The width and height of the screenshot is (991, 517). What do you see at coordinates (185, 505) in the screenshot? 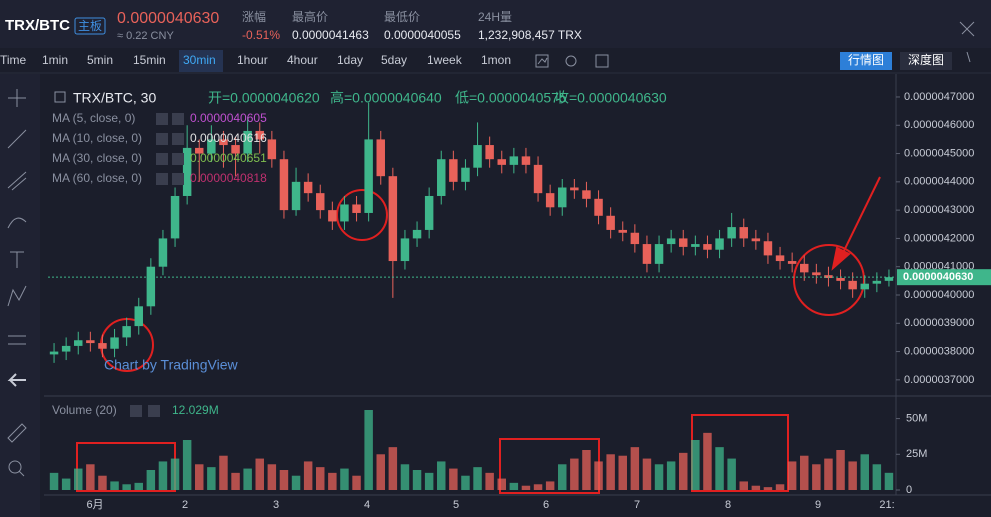
I see `x-tick-label: 2` at bounding box center [185, 505].